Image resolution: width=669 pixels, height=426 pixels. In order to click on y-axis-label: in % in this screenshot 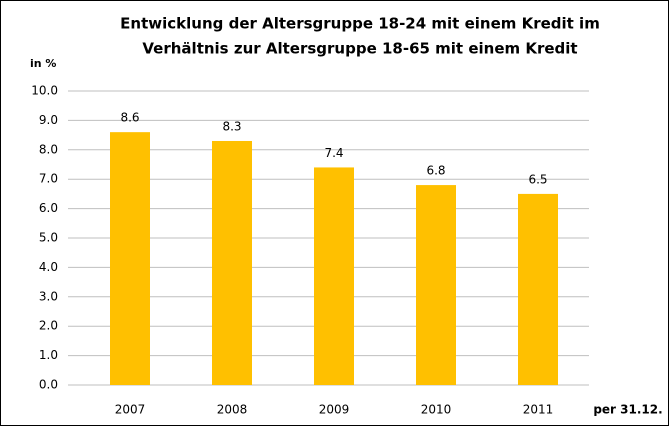, I will do `click(43, 63)`.